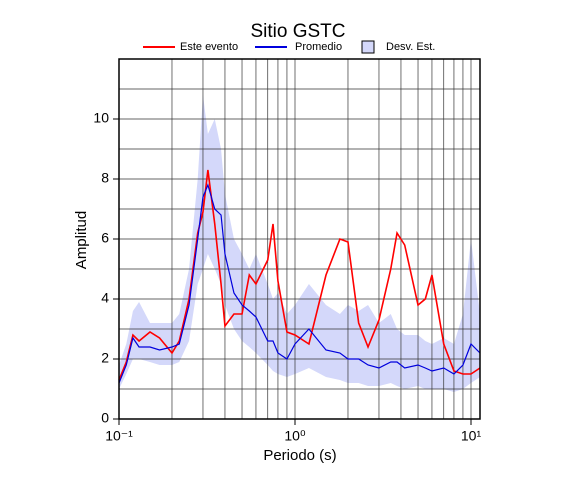  What do you see at coordinates (297, 31) in the screenshot?
I see `chart-title: Sitio GSTC` at bounding box center [297, 31].